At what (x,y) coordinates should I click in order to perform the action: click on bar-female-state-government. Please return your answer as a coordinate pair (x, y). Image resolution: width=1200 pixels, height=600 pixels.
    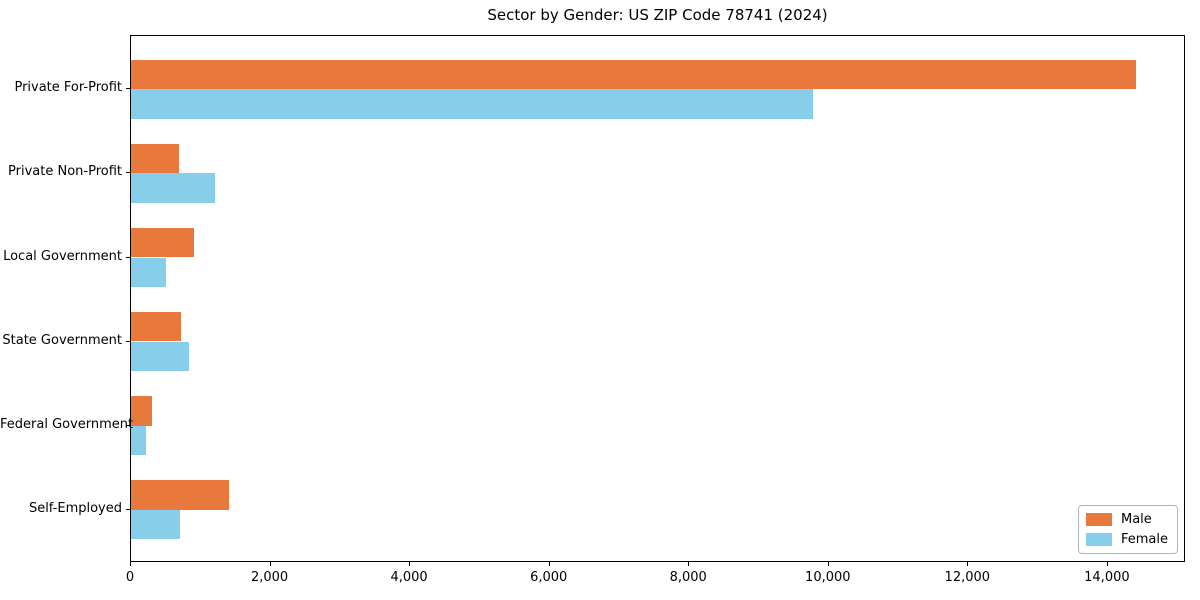
    Looking at the image, I should click on (160, 356).